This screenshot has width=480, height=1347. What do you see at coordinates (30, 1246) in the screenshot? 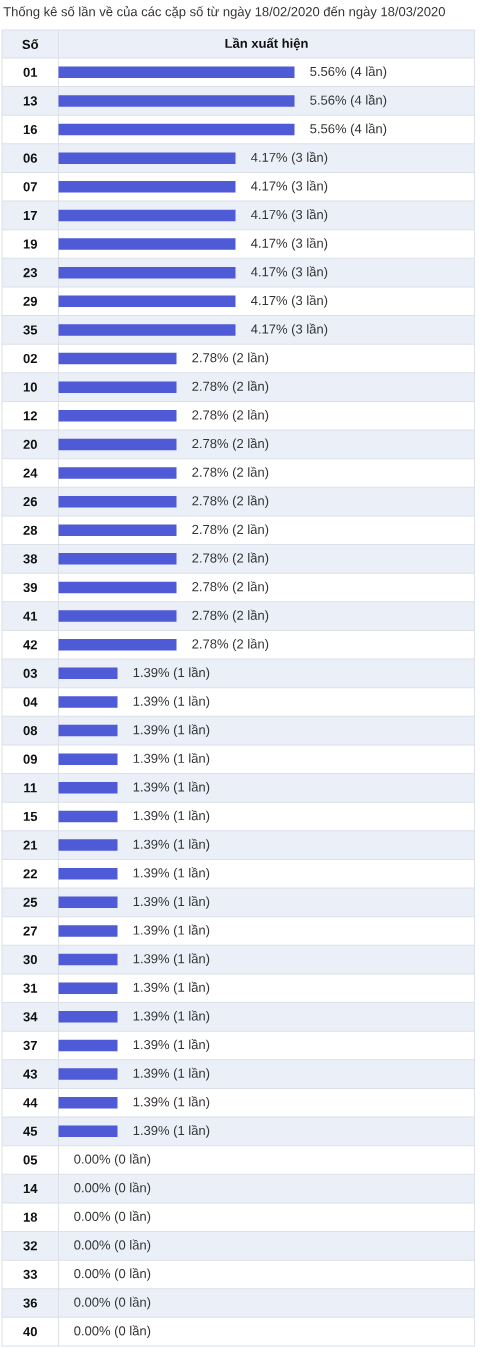
I see `y-tick-label: 32` at bounding box center [30, 1246].